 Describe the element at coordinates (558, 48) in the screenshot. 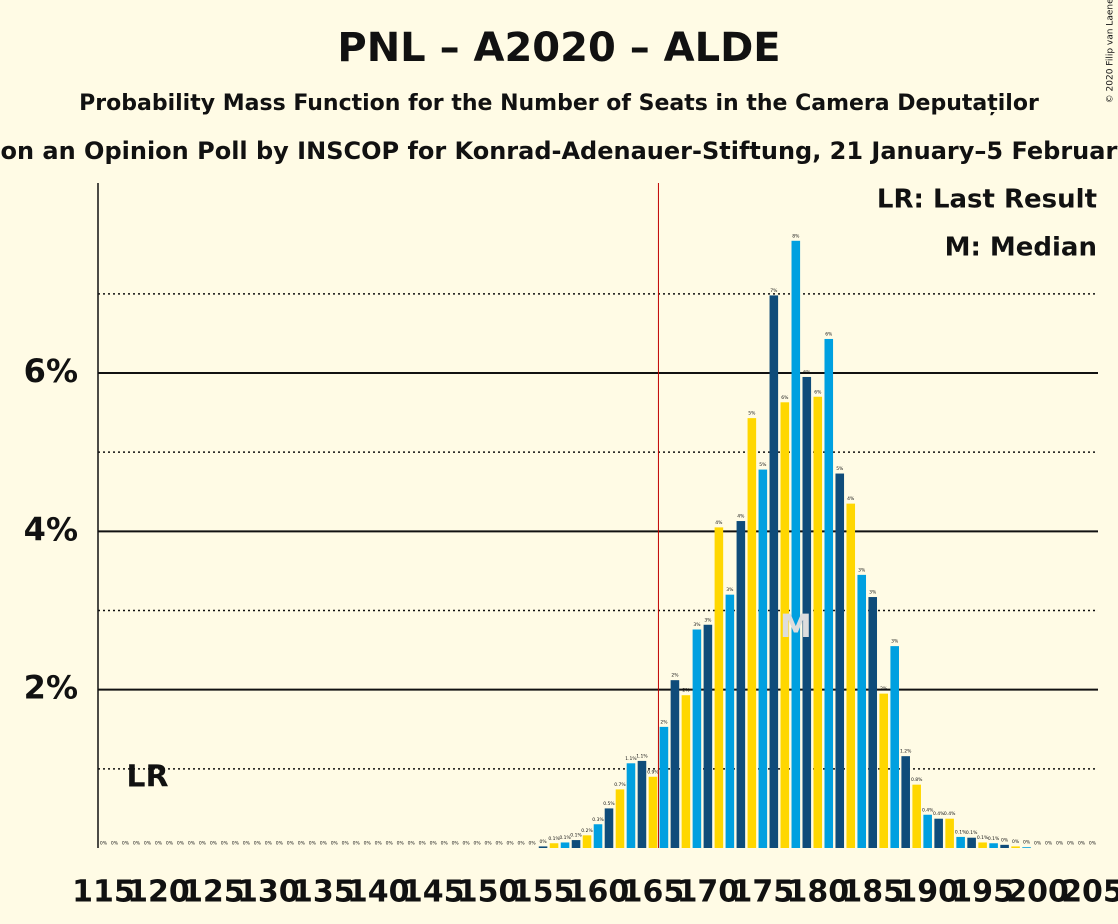

I see `chart-title: PNL – A2020 – ALDE` at that location.